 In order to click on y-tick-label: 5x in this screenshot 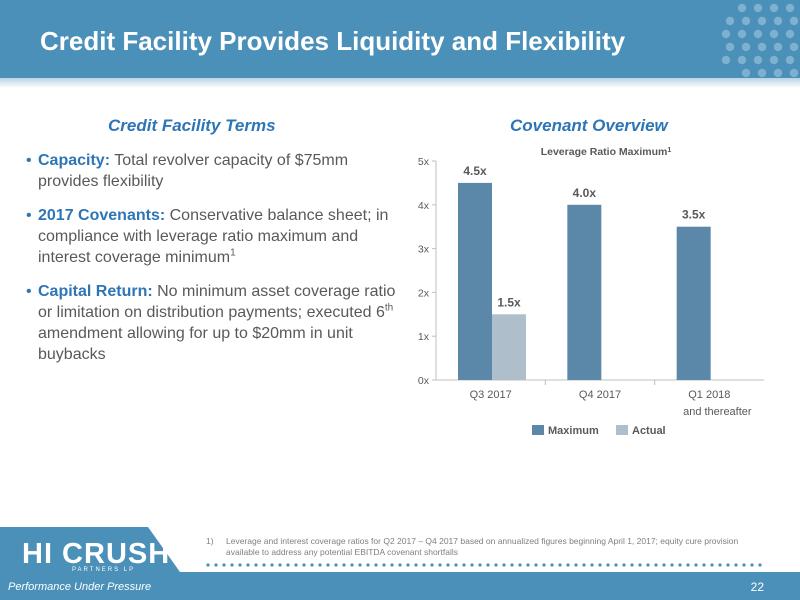, I will do `click(424, 162)`.